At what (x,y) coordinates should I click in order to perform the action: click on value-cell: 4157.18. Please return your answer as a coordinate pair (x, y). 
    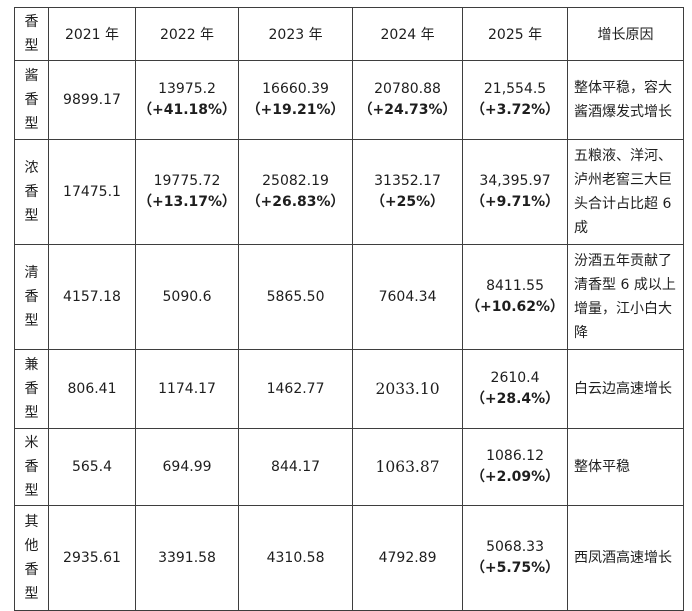
    Looking at the image, I should click on (92, 297).